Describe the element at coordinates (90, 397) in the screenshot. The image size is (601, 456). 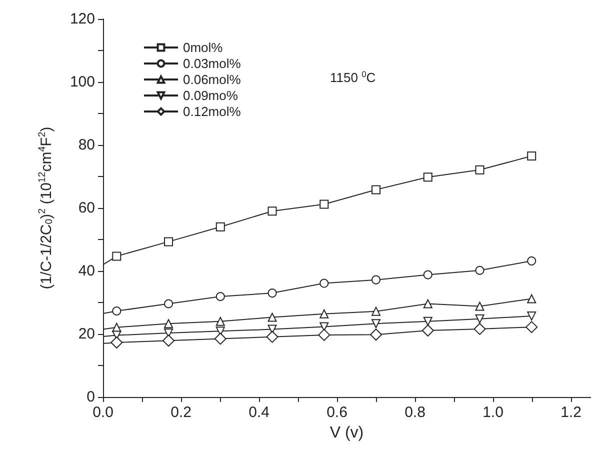
I see `y-tick-label: 0` at that location.